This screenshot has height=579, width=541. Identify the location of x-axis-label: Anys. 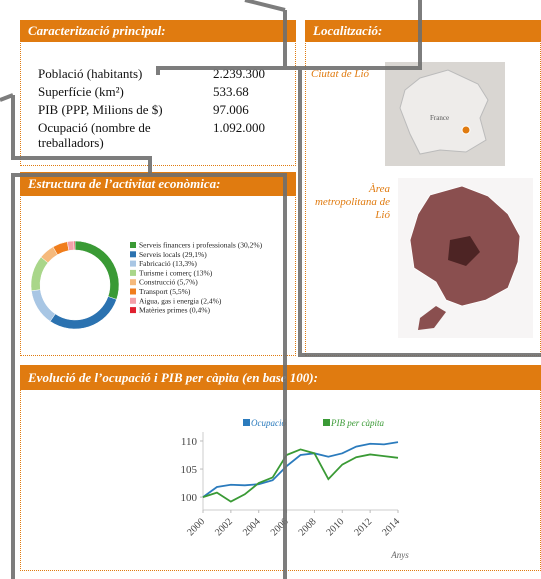
(399, 555).